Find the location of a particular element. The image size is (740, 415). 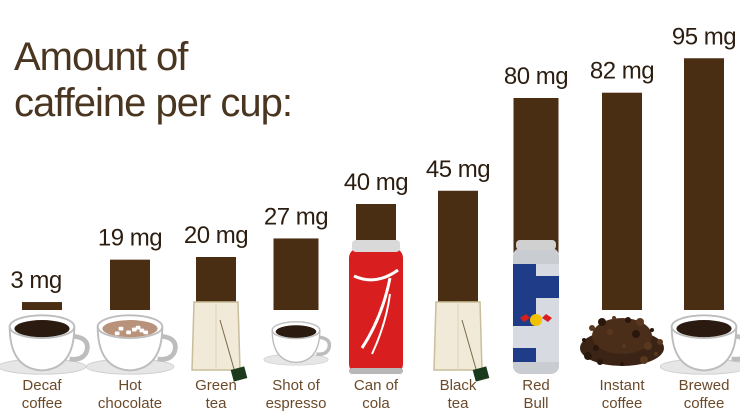

category-label-2-1: tea is located at coordinates (217, 403).